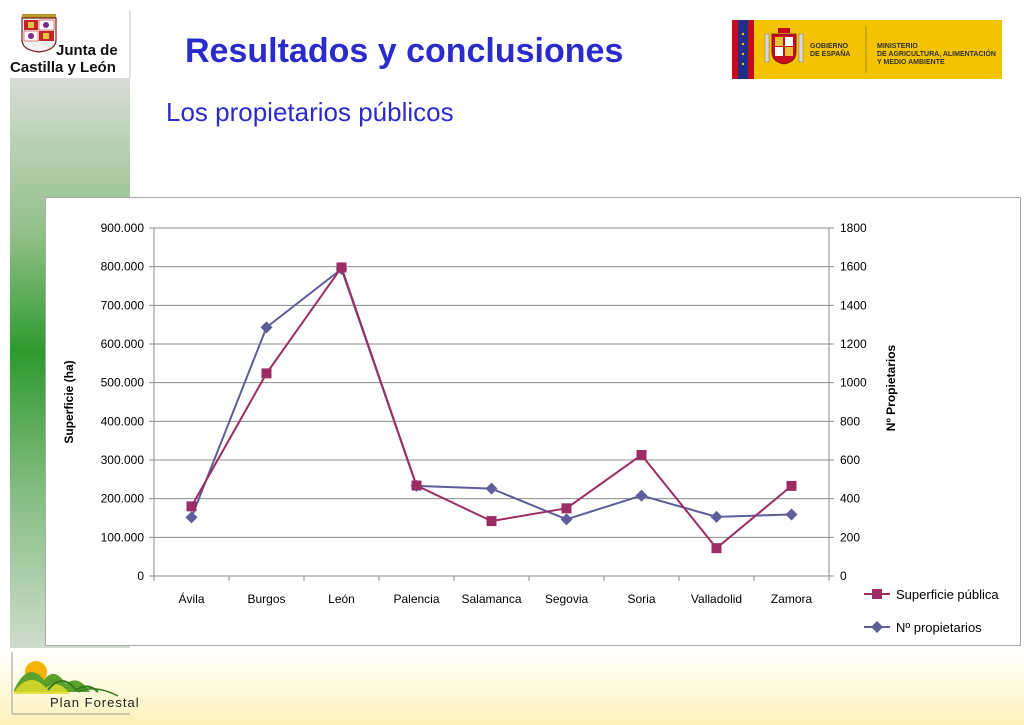 Image resolution: width=1024 pixels, height=725 pixels. I want to click on y2-tick-label: 200, so click(850, 537).